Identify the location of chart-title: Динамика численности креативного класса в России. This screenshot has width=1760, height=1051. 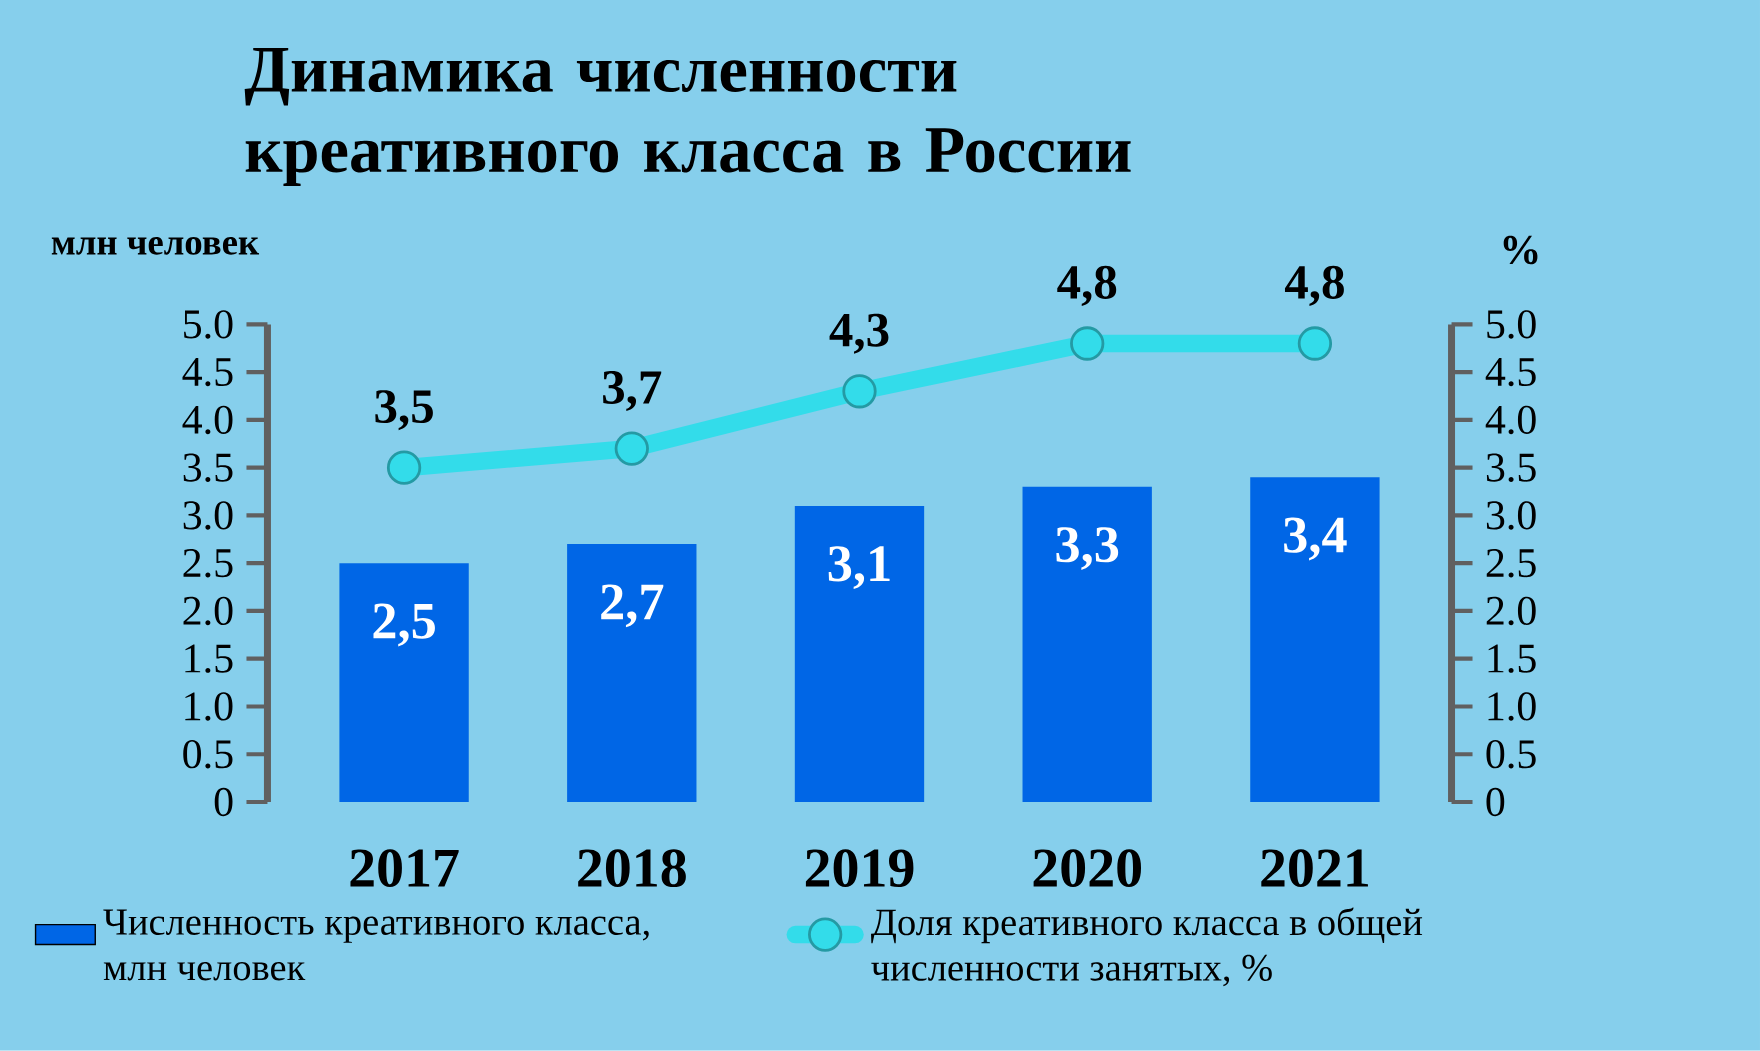
(687, 117).